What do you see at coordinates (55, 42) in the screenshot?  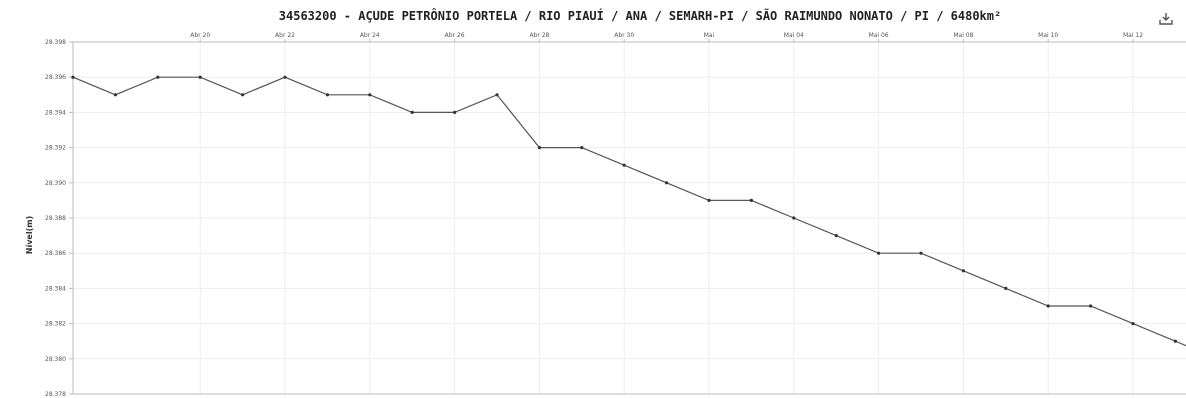 I see `y-tick-label: 28.398` at bounding box center [55, 42].